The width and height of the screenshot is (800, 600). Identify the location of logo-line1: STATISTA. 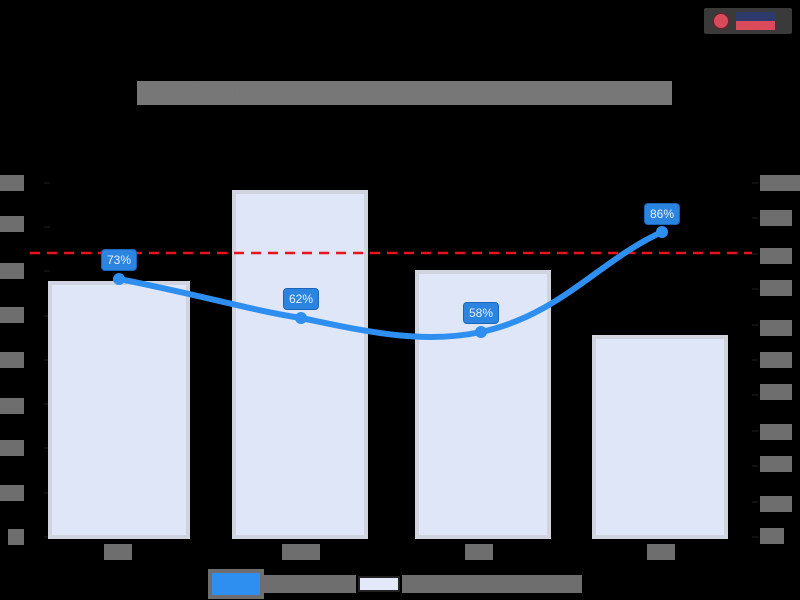
(755, 16).